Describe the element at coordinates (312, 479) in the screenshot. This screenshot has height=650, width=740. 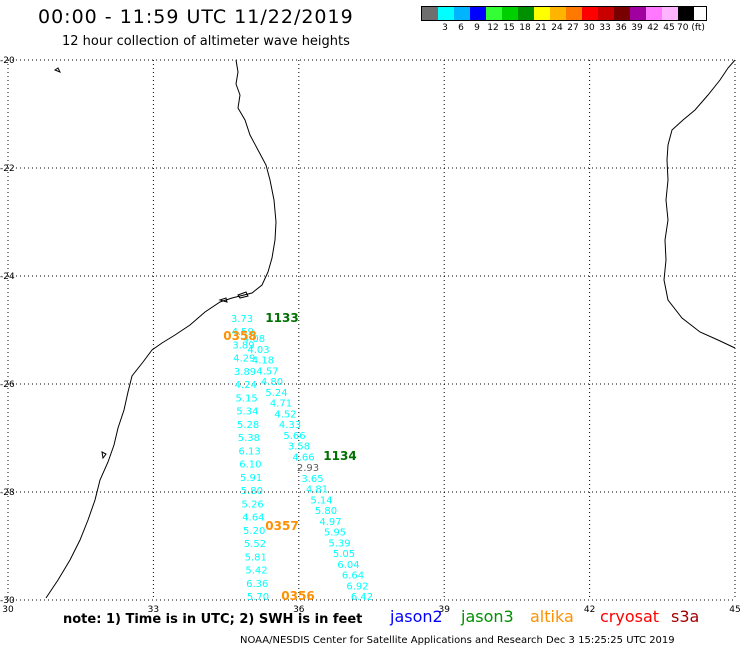
I see `swh-value: 3.65` at that location.